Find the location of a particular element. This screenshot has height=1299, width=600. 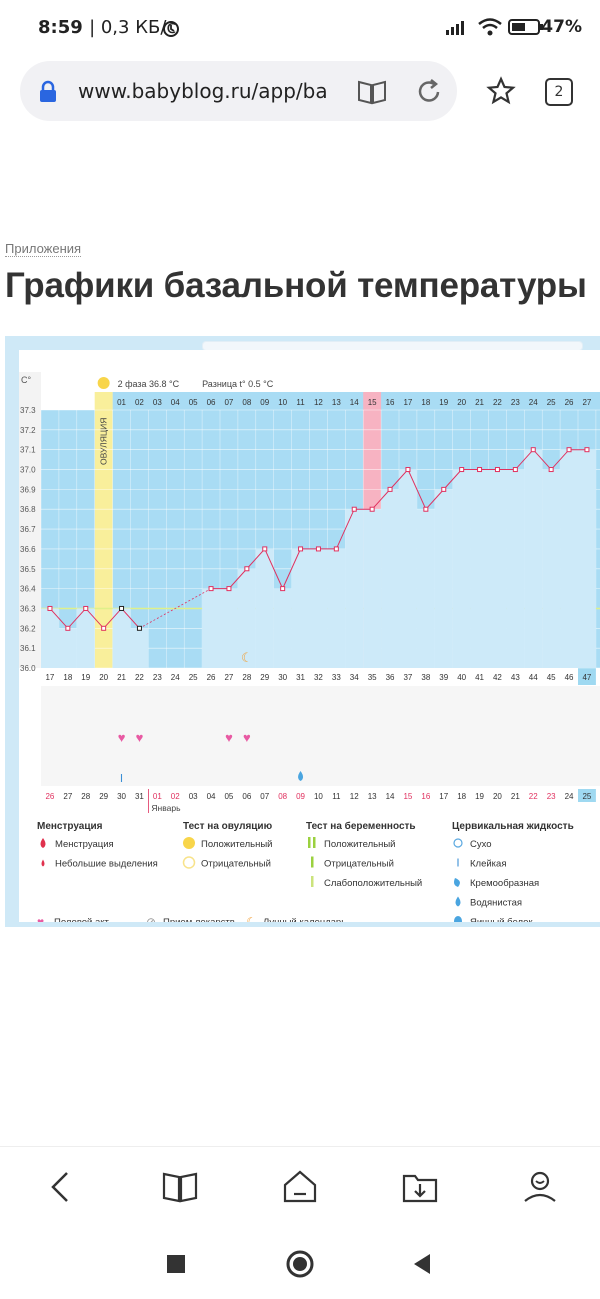

browser-toolbar is located at coordinates (300, 1186).